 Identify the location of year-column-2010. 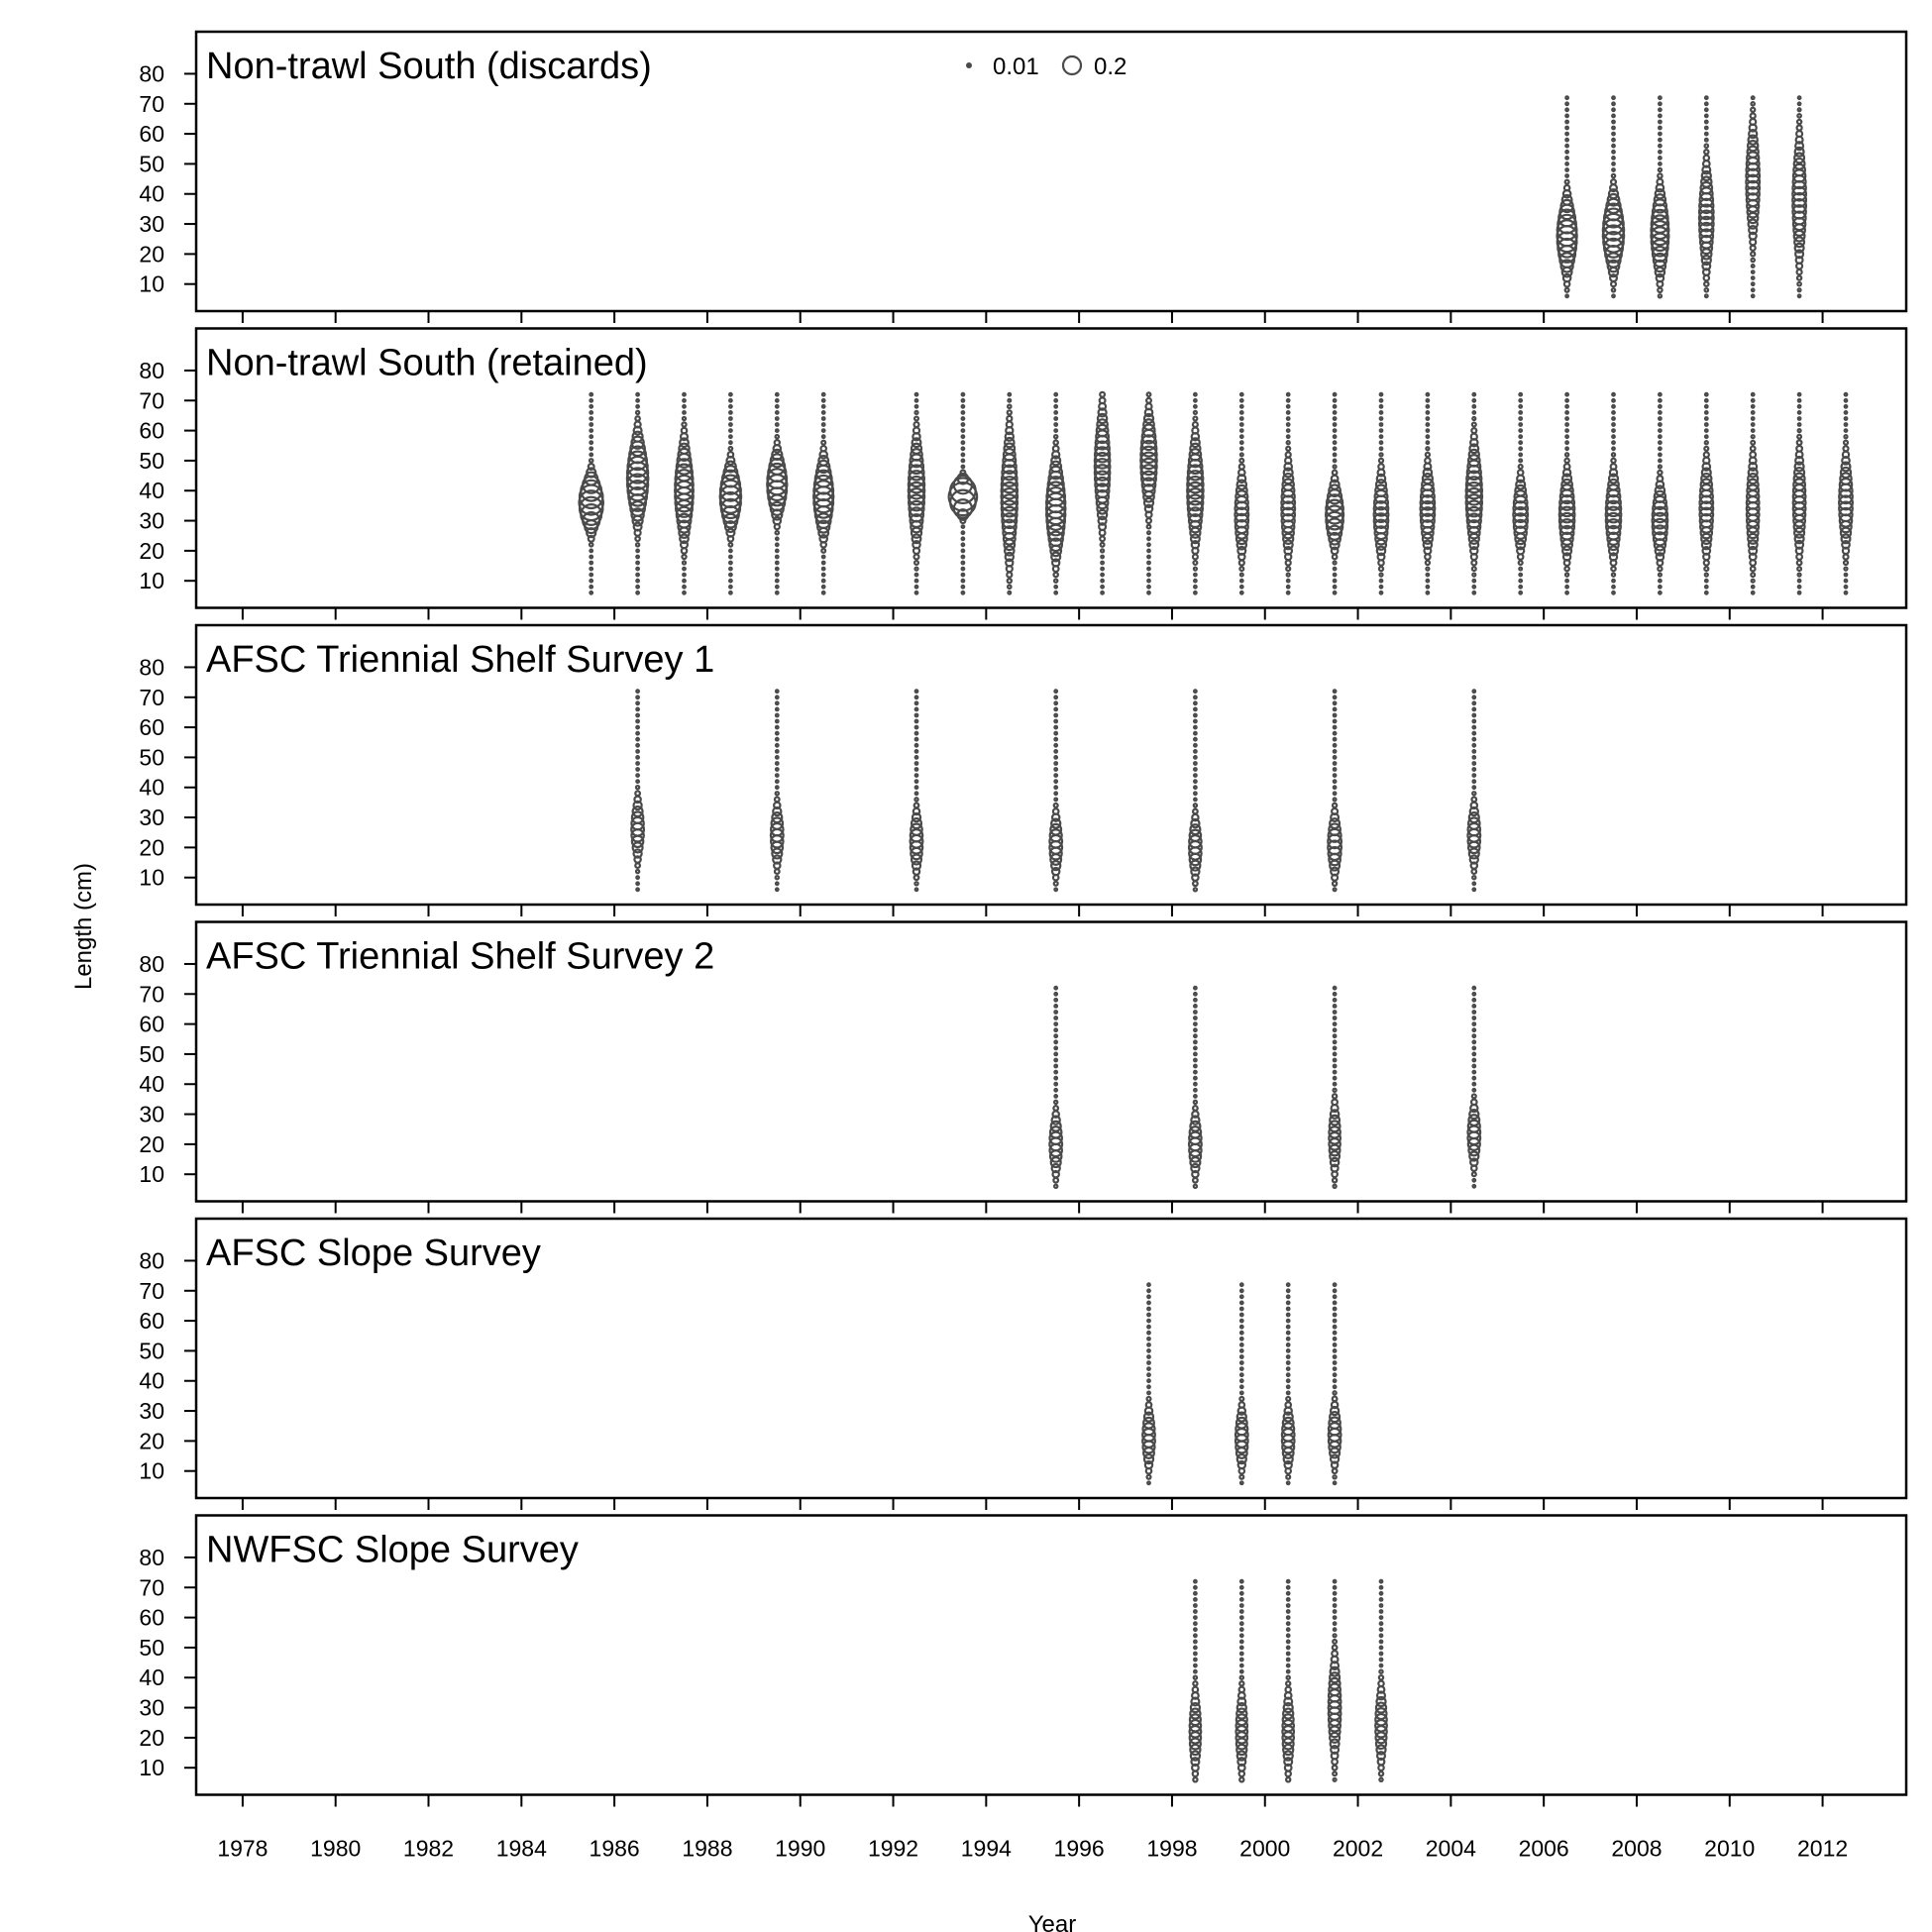
(1753, 197).